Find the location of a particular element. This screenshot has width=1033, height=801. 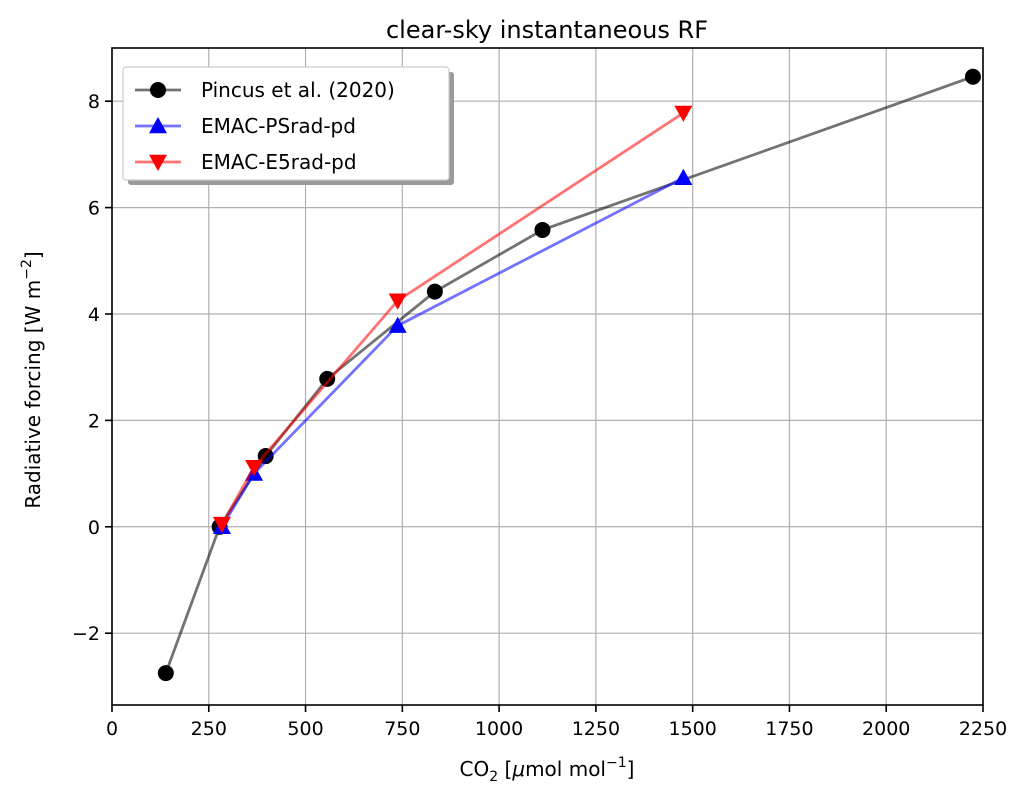

y-label-part-0: Radiative forcing [W m is located at coordinates (33, 394).